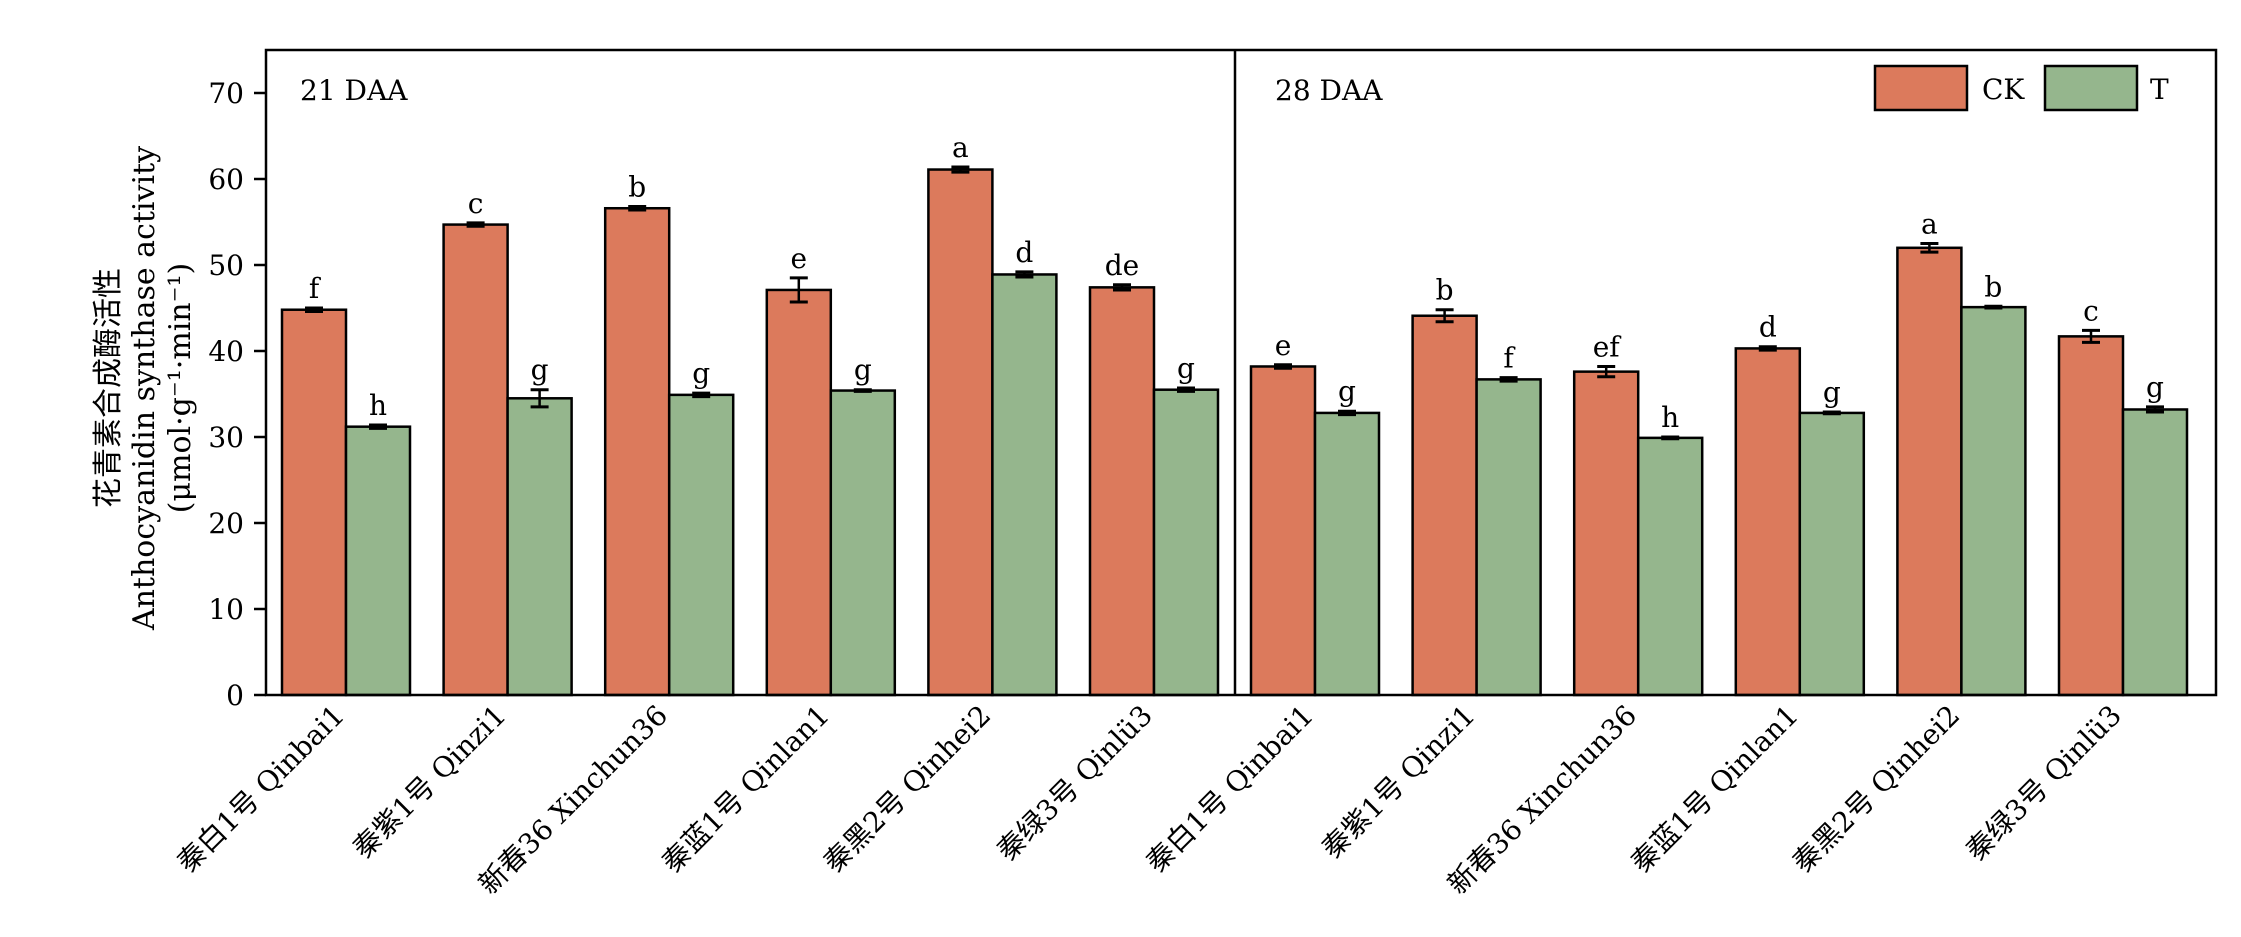 The image size is (2241, 937). I want to click on legend-swatch-t, so click(2091, 88).